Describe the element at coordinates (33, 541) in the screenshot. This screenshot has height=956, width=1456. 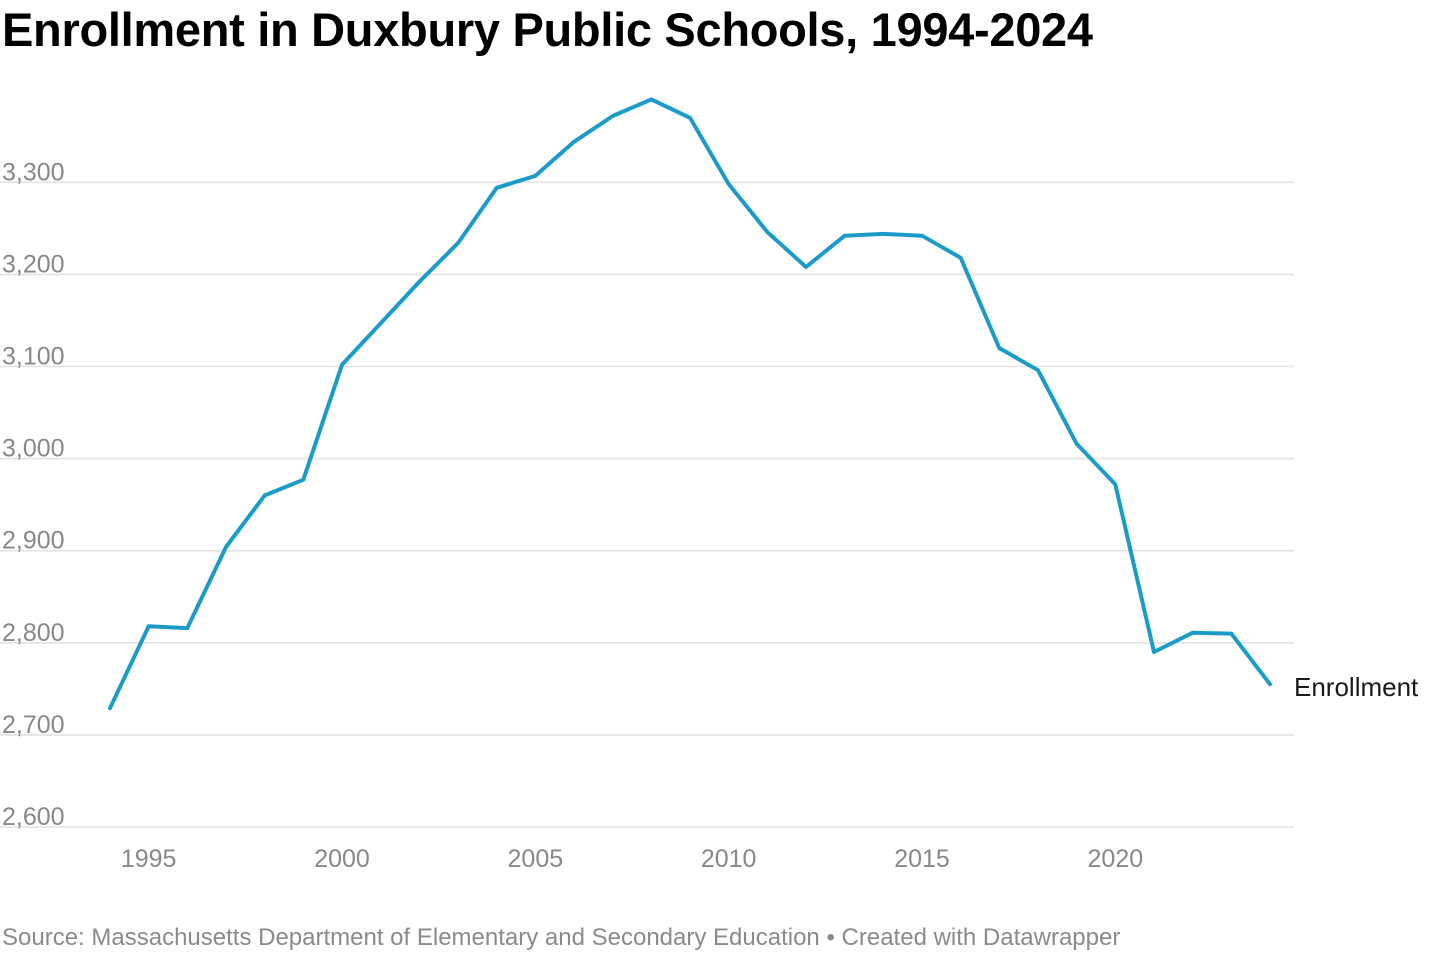
I see `y-tick-label: 2,900` at that location.